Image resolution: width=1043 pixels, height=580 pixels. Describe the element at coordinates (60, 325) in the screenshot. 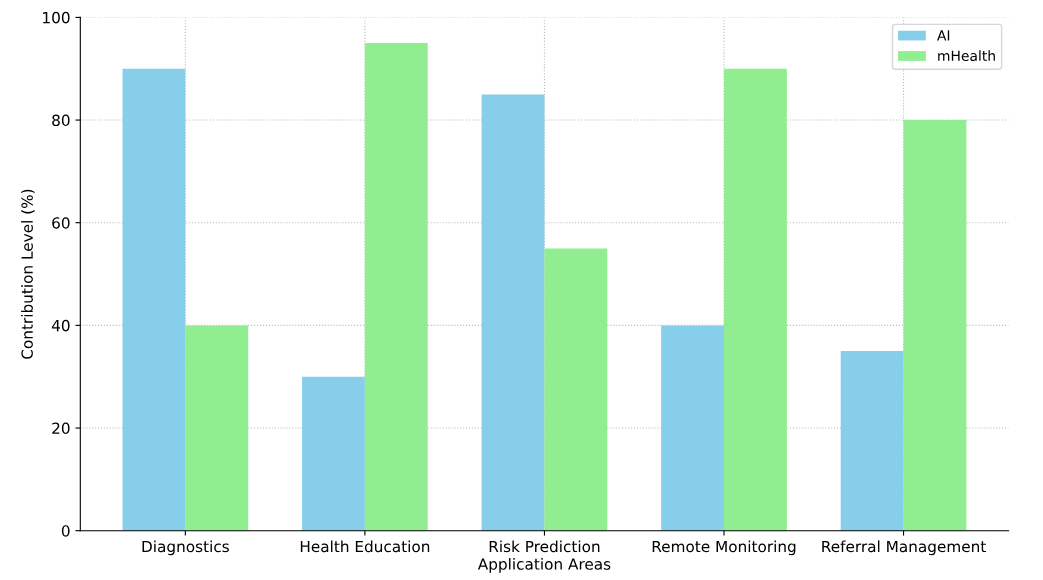

I see `y-tick-label: 40` at that location.